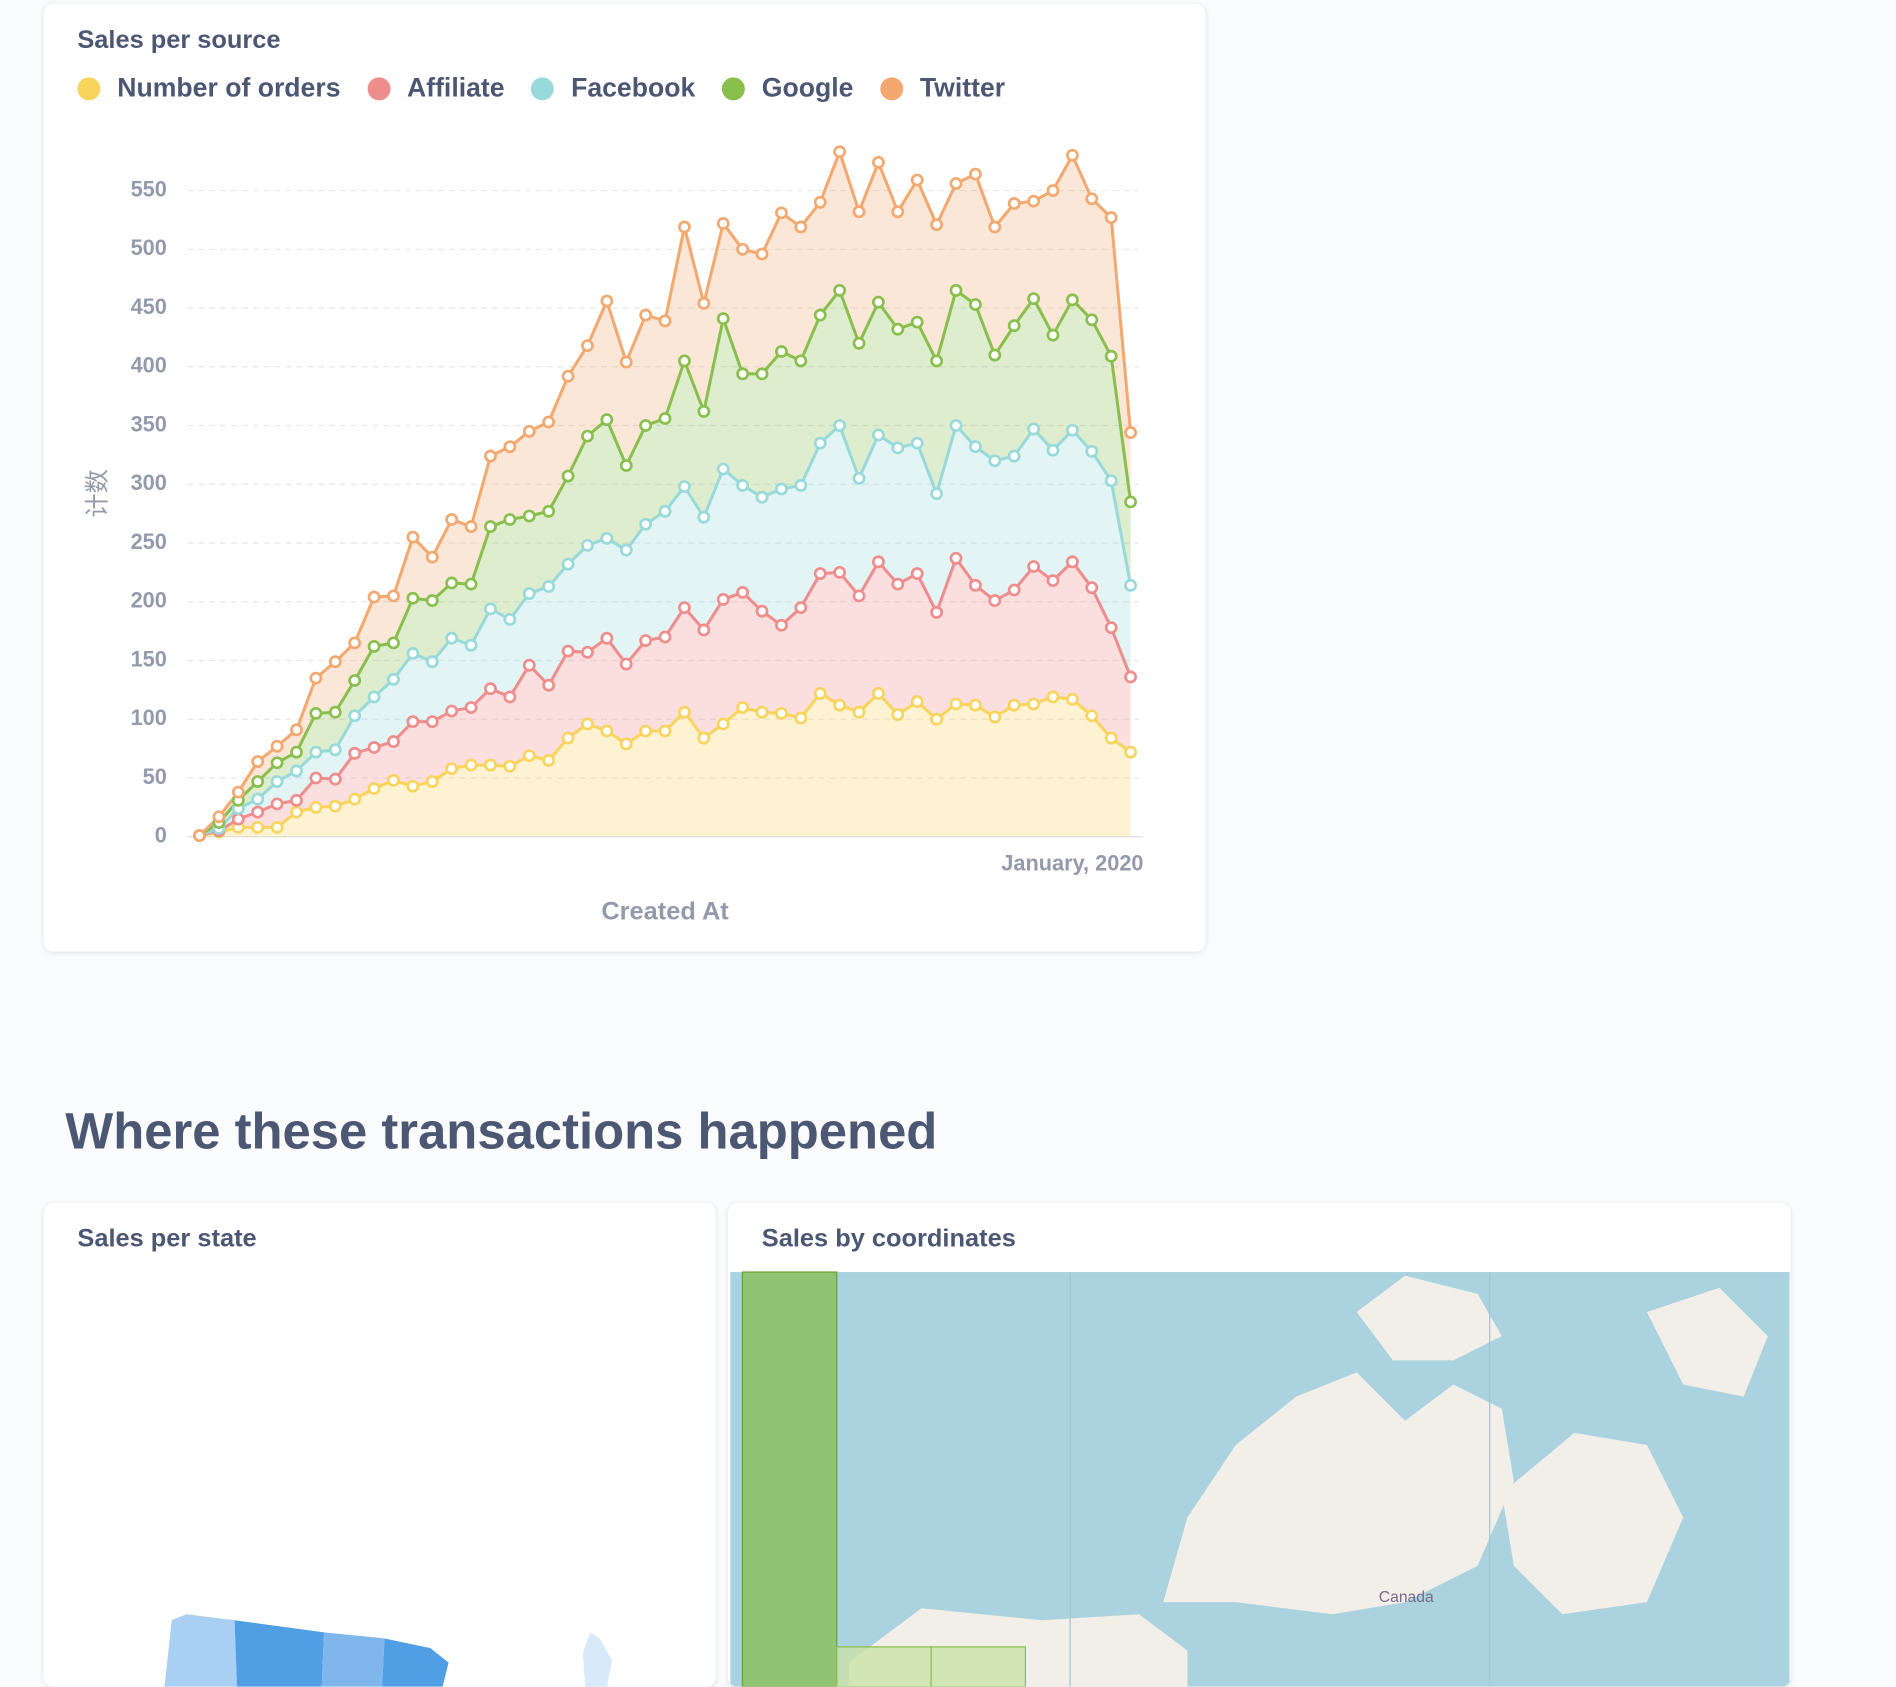 This screenshot has height=1687, width=1896. I want to click on legend-item: Google, so click(787, 88).